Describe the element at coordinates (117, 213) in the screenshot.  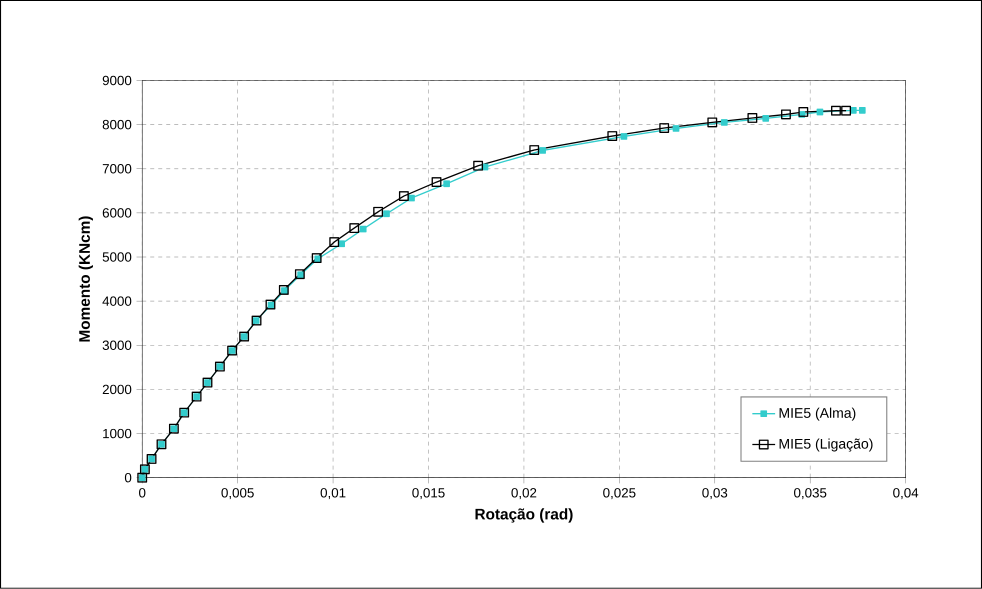
I see `y-tick-label: 6000` at that location.